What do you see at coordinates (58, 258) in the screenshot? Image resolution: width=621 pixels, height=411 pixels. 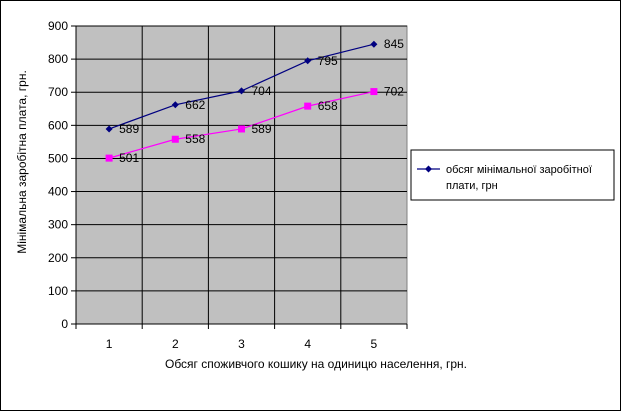 I see `y-tick-label: 200` at bounding box center [58, 258].